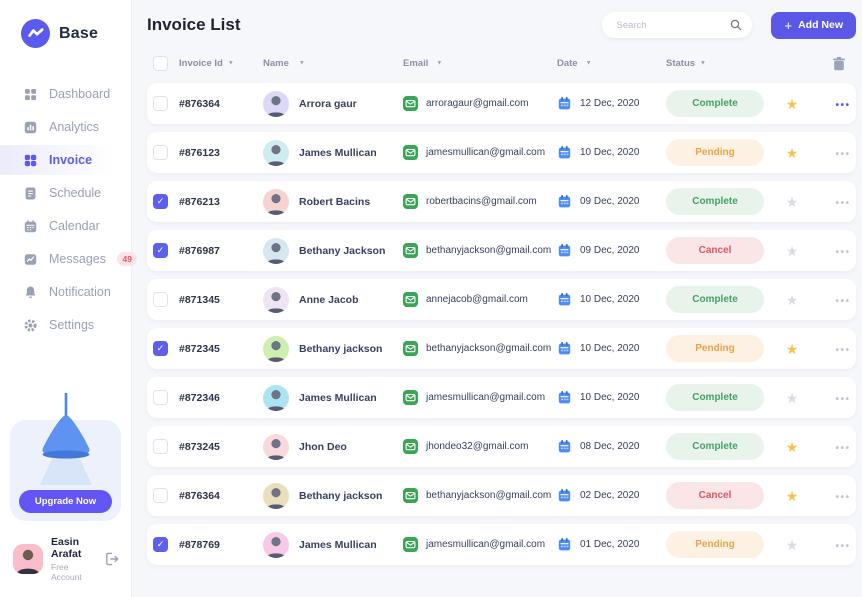 Image resolution: width=862 pixels, height=597 pixels. I want to click on upgrade-now-button: Upgrade Now, so click(65, 501).